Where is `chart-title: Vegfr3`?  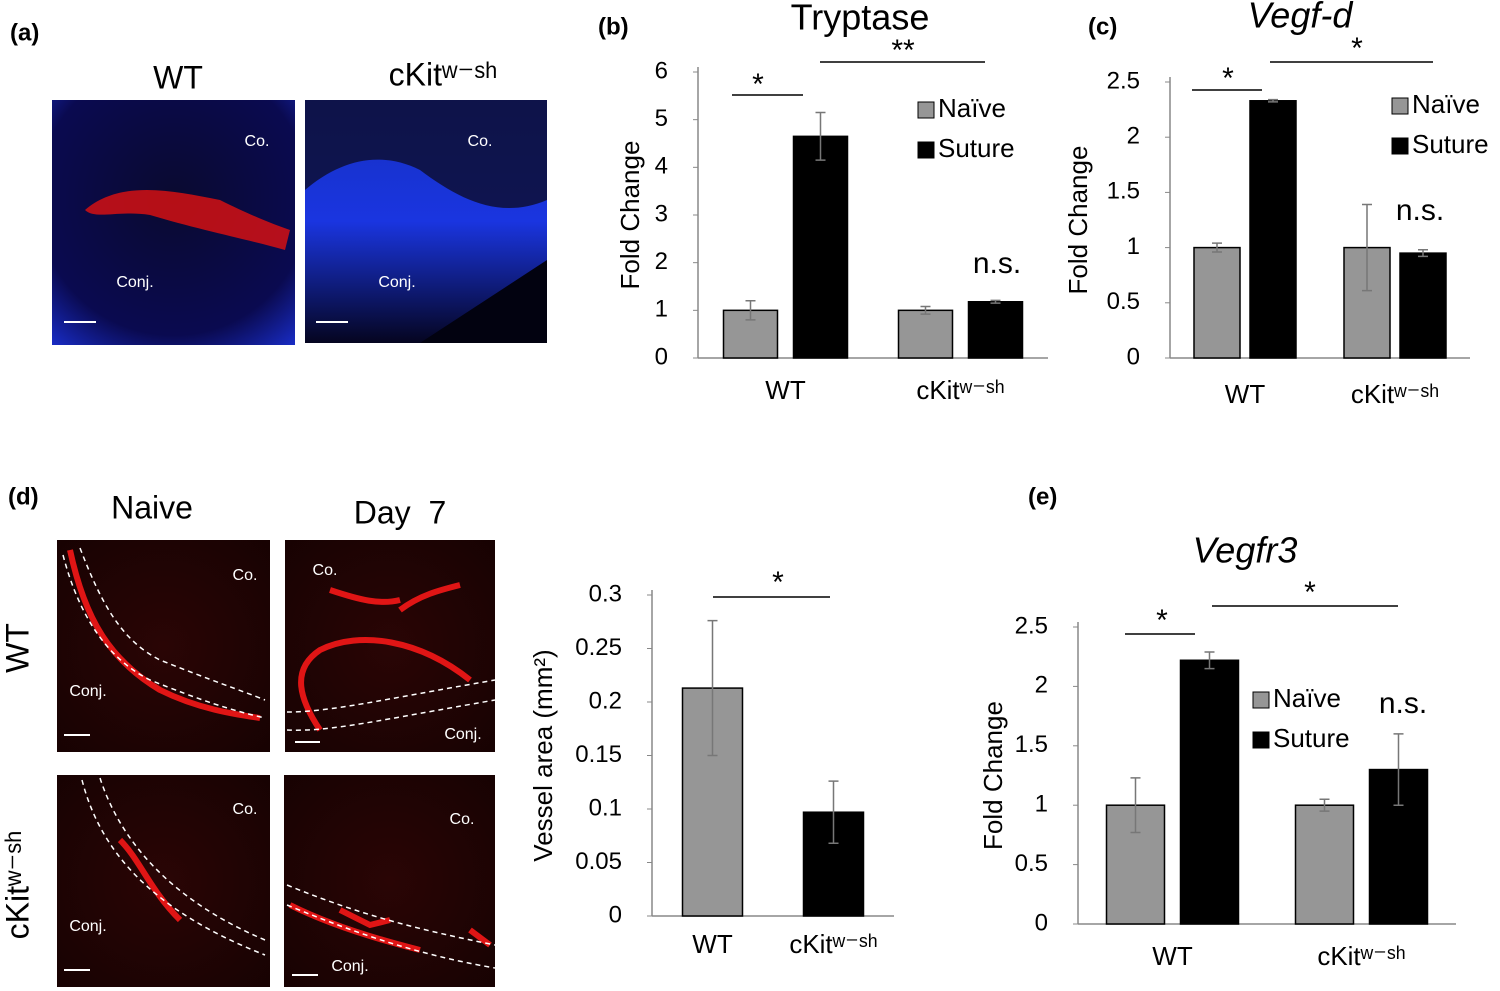 chart-title: Vegfr3 is located at coordinates (1245, 550).